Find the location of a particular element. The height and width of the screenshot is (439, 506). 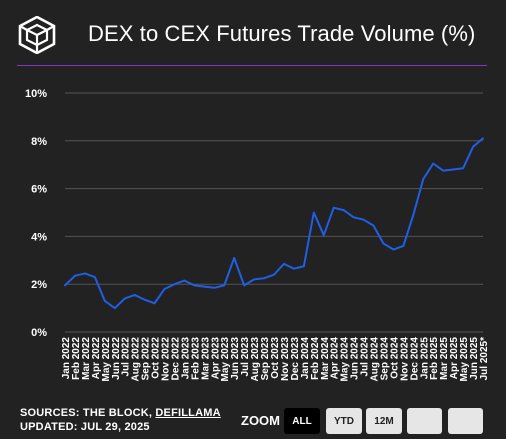

x-tick-label: Aug 2022 is located at coordinates (136, 359).